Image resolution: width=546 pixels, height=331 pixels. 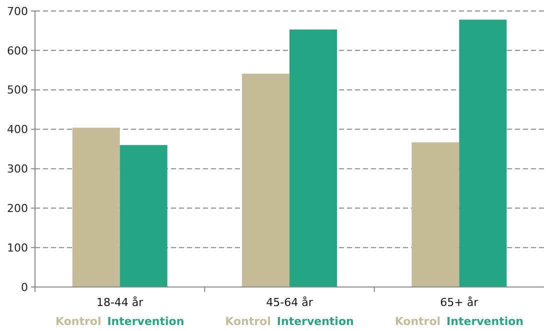 I want to click on x-tick-label: 18-44 år, so click(x=120, y=302).